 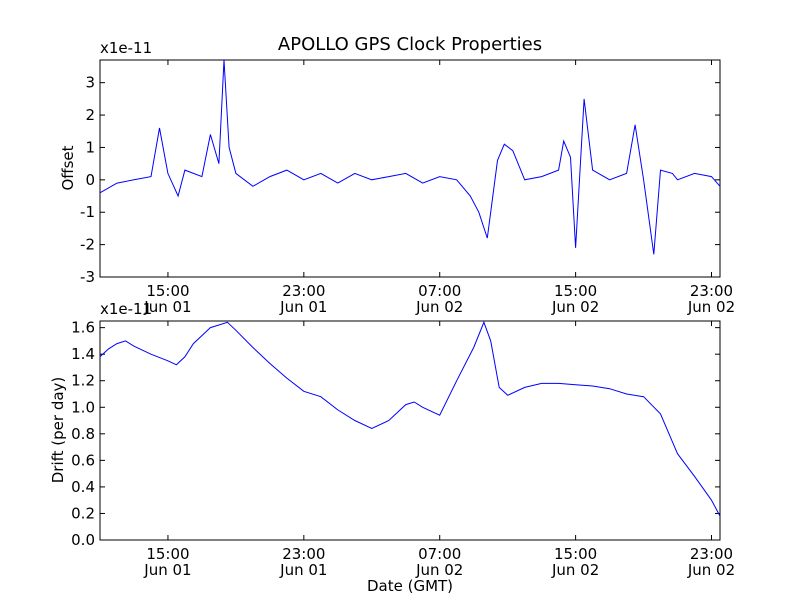 I want to click on offset-y-tick-label: -3, so click(x=87, y=277).